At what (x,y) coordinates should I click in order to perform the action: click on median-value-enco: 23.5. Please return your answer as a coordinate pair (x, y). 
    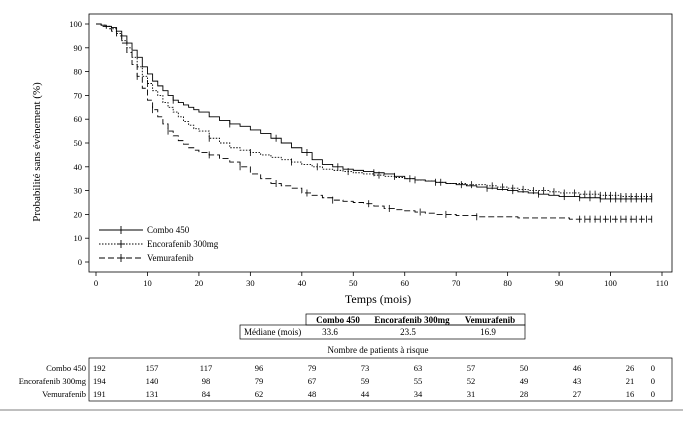
    Looking at the image, I should click on (408, 332).